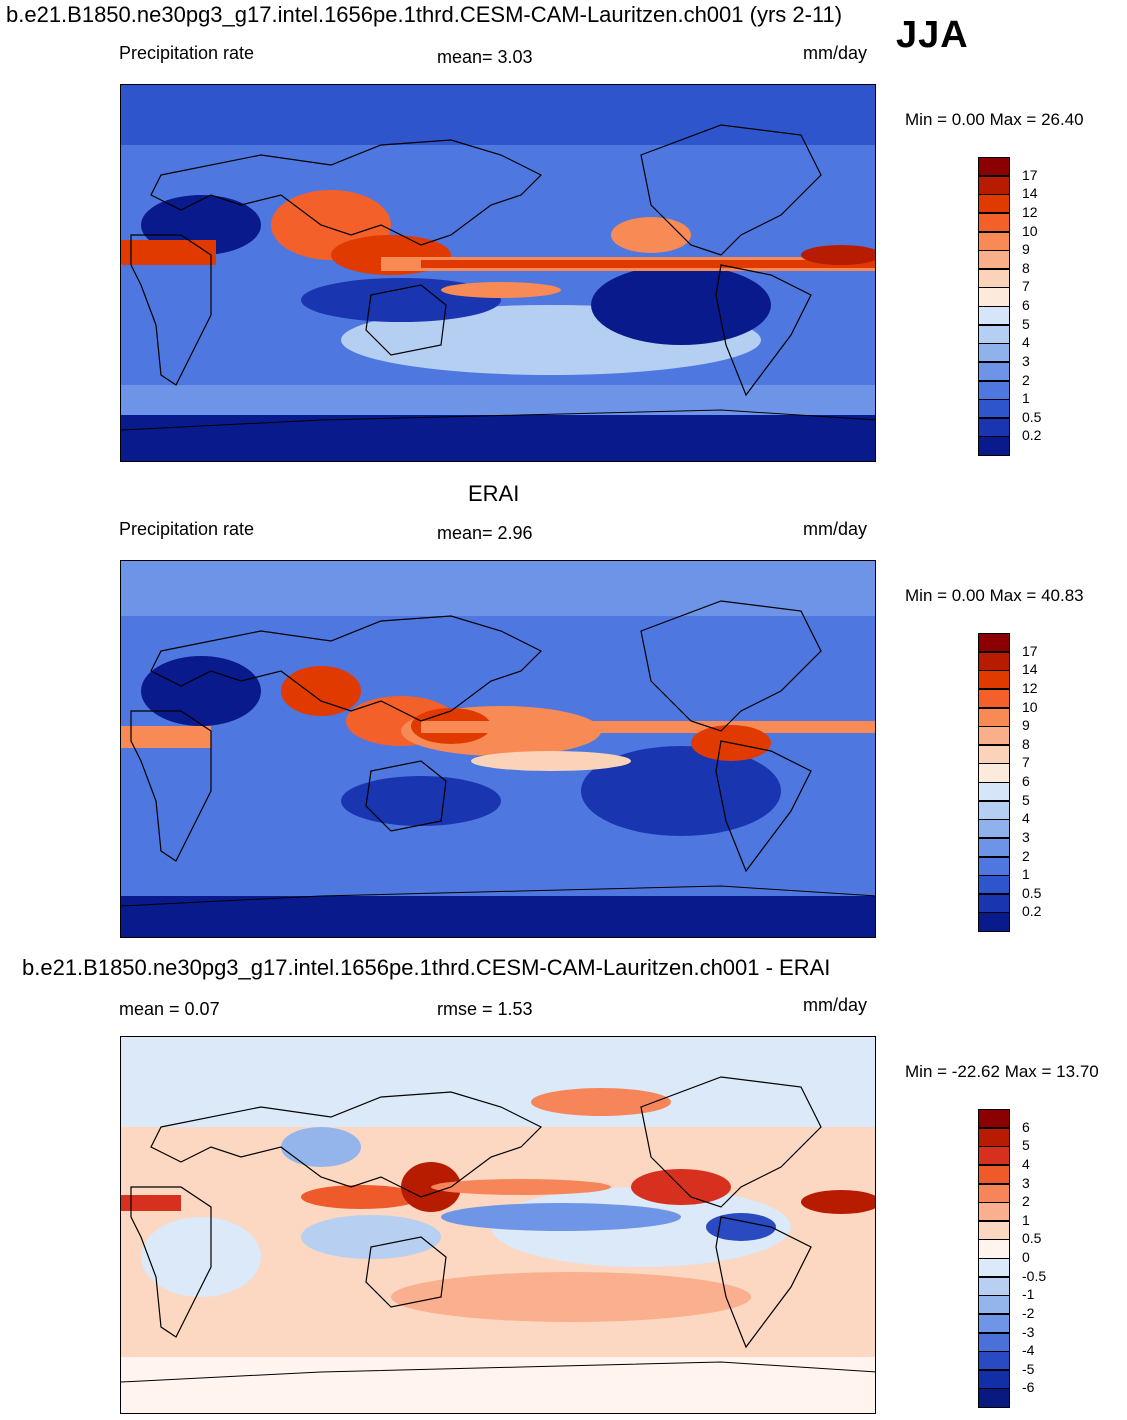  What do you see at coordinates (835, 1005) in the screenshot?
I see `panel3-units-label: mm/day` at bounding box center [835, 1005].